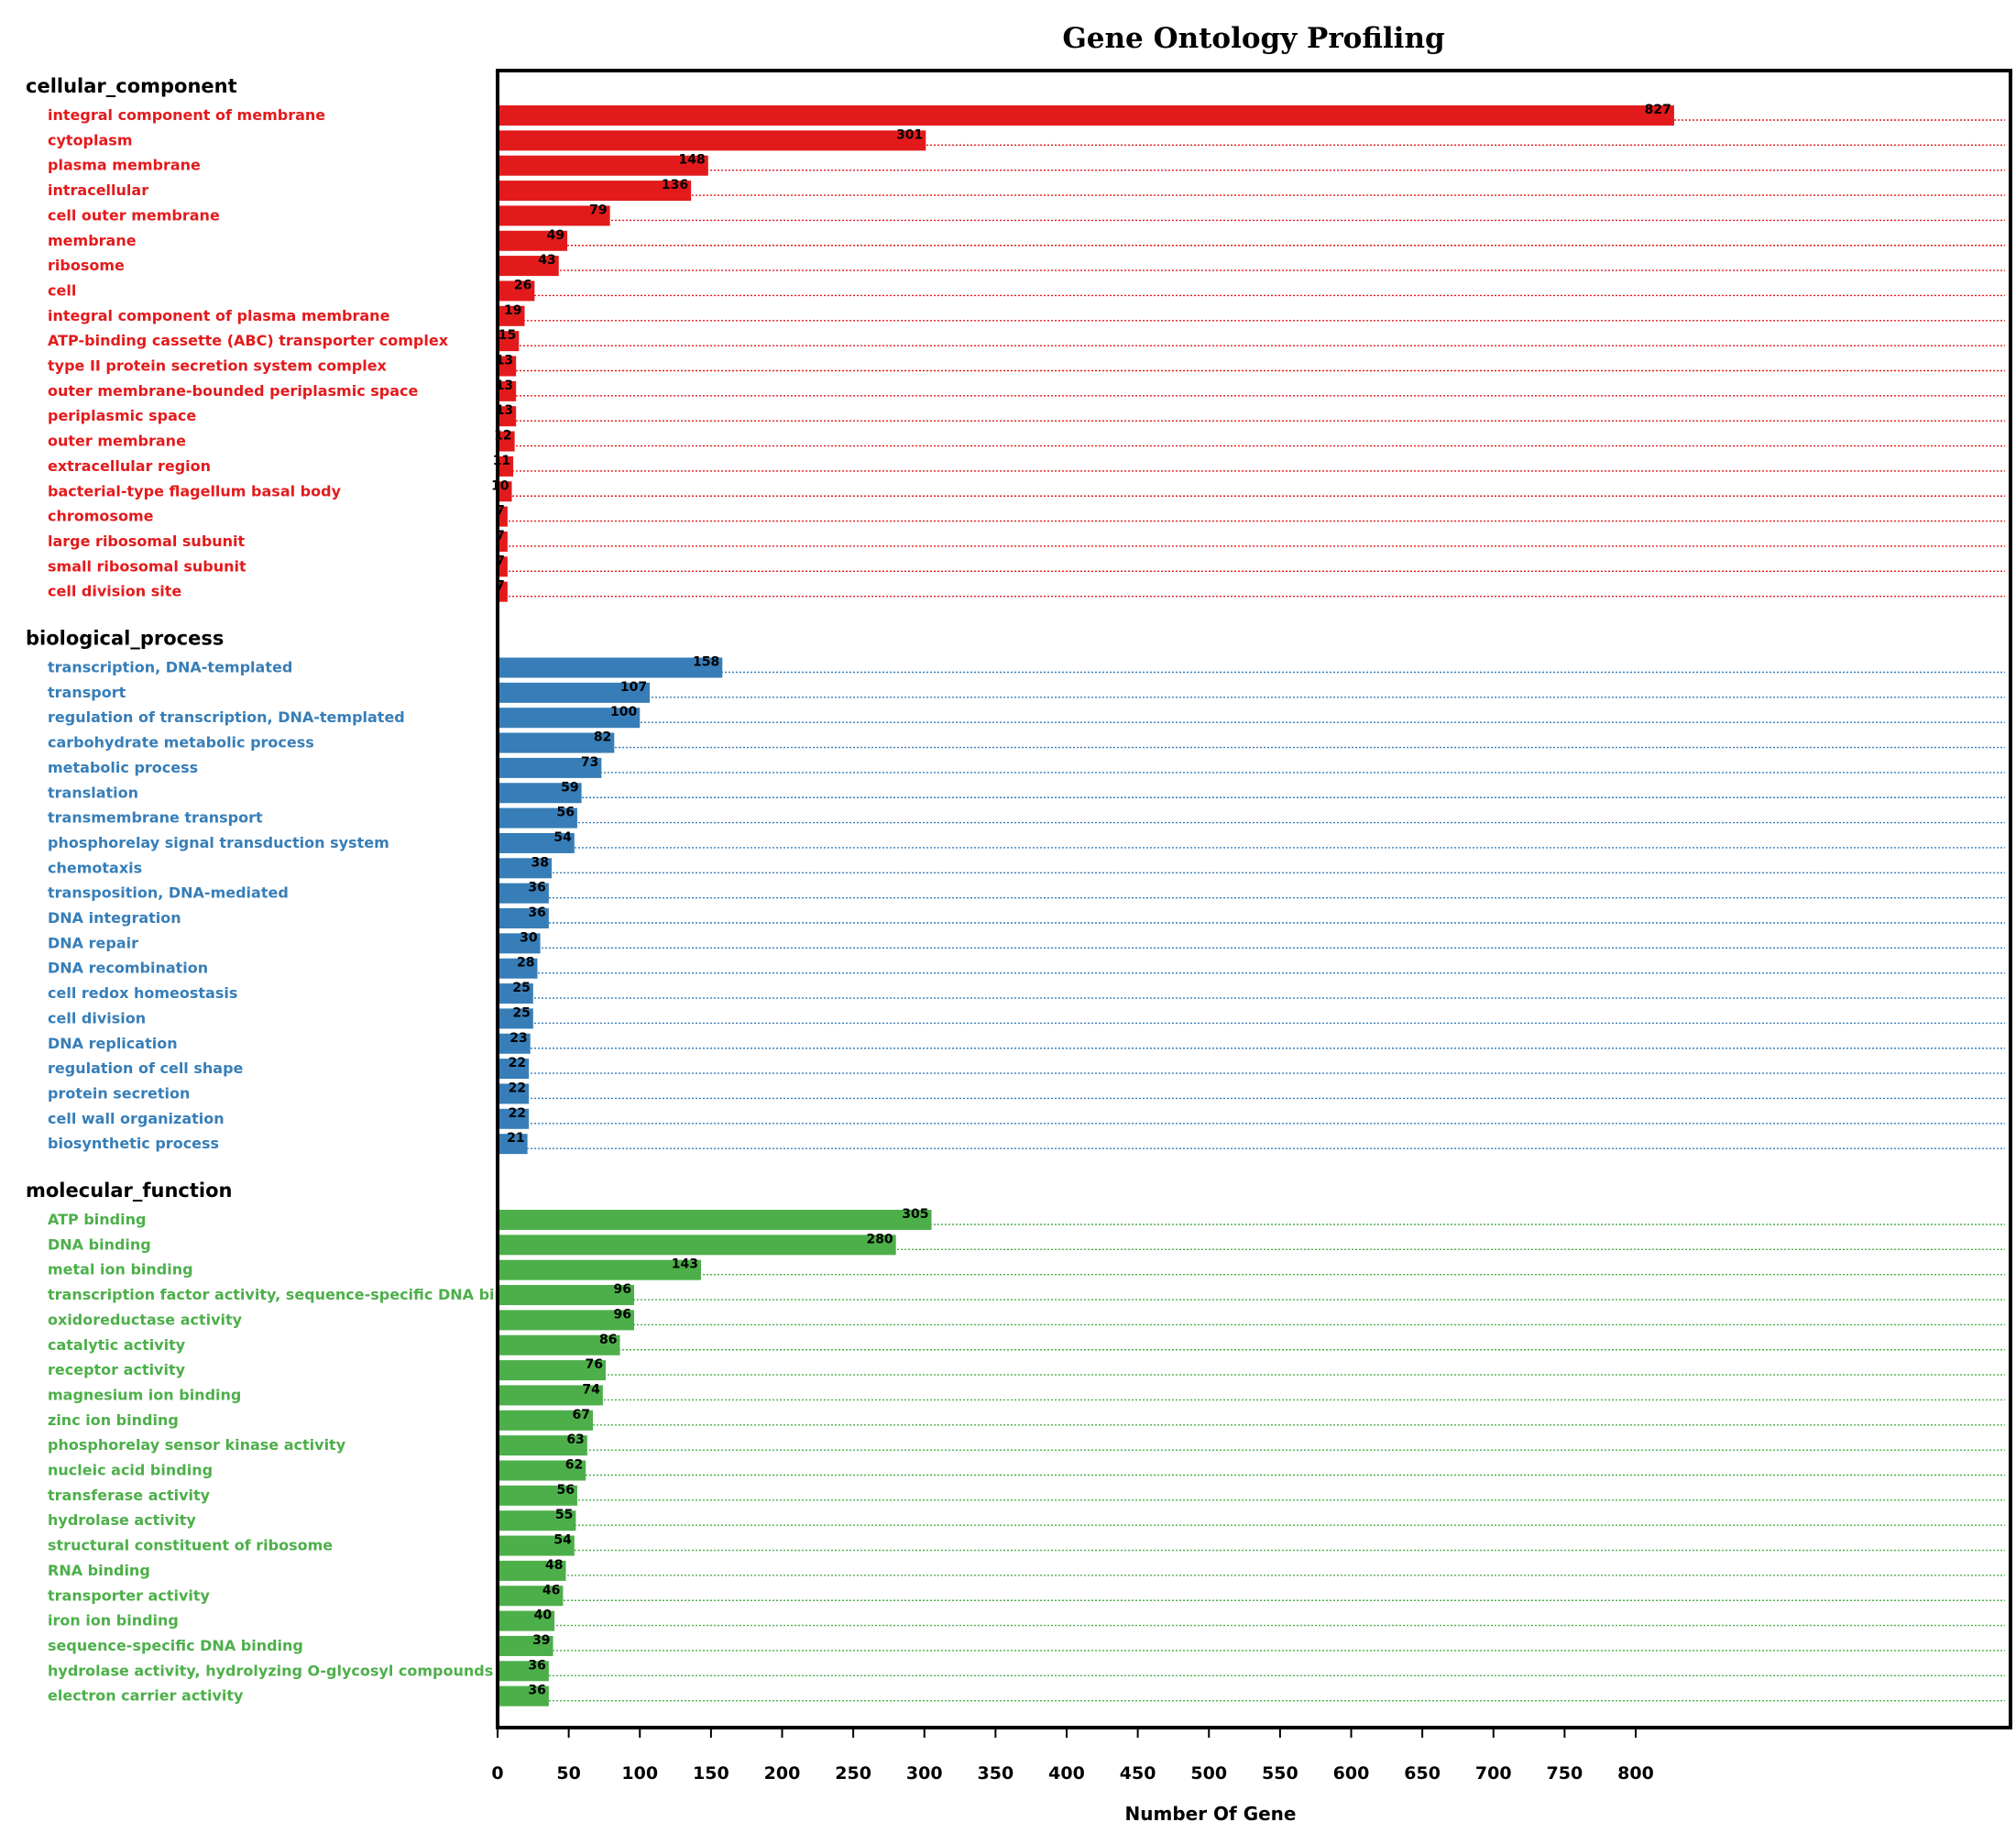 This screenshot has height=1833, width=2016. I want to click on category-label: transcription, DNA-templated, so click(170, 667).